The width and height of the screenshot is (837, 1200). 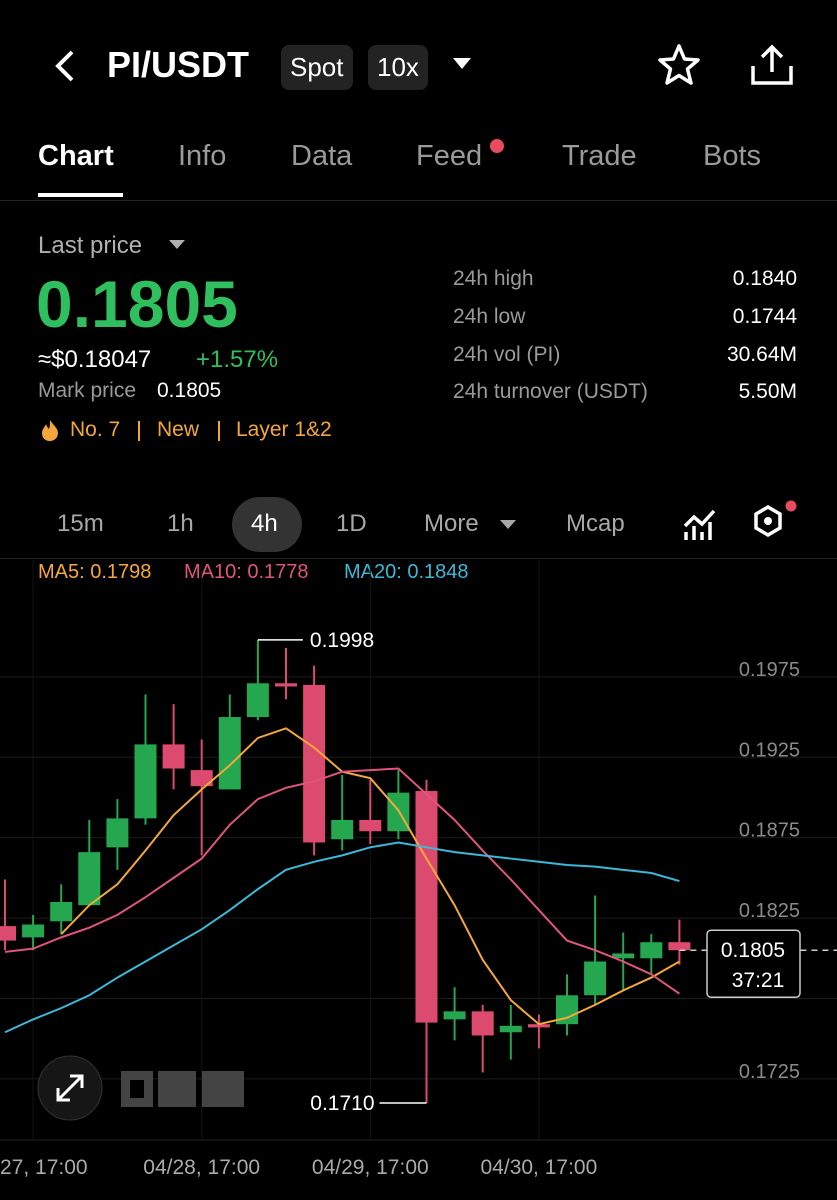 What do you see at coordinates (700, 524) in the screenshot?
I see `indicator-icon` at bounding box center [700, 524].